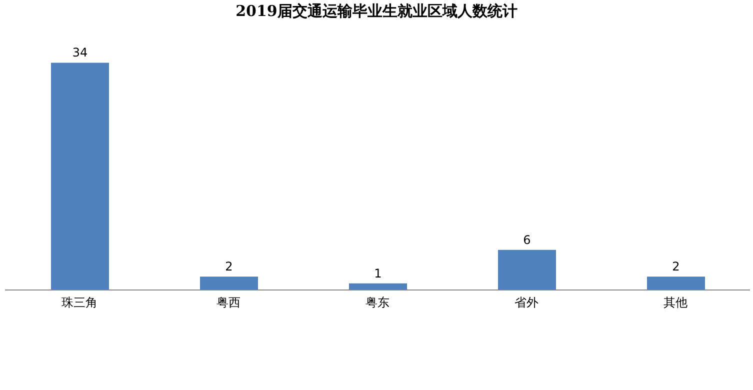  Describe the element at coordinates (80, 303) in the screenshot. I see `x-tick-label: 珠三角` at that location.